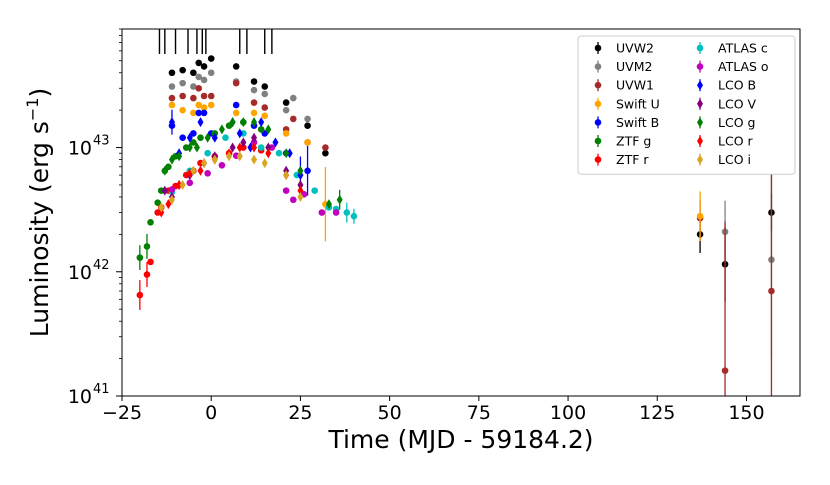 Image resolution: width=830 pixels, height=485 pixels. I want to click on legend-item: Swift B, so click(626, 122).